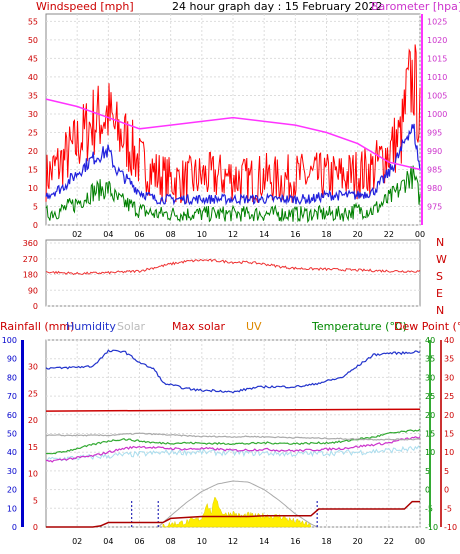 The width and height of the screenshot is (460, 554). Describe the element at coordinates (420, 234) in the screenshot. I see `wind-x-tick-label: 00` at that location.